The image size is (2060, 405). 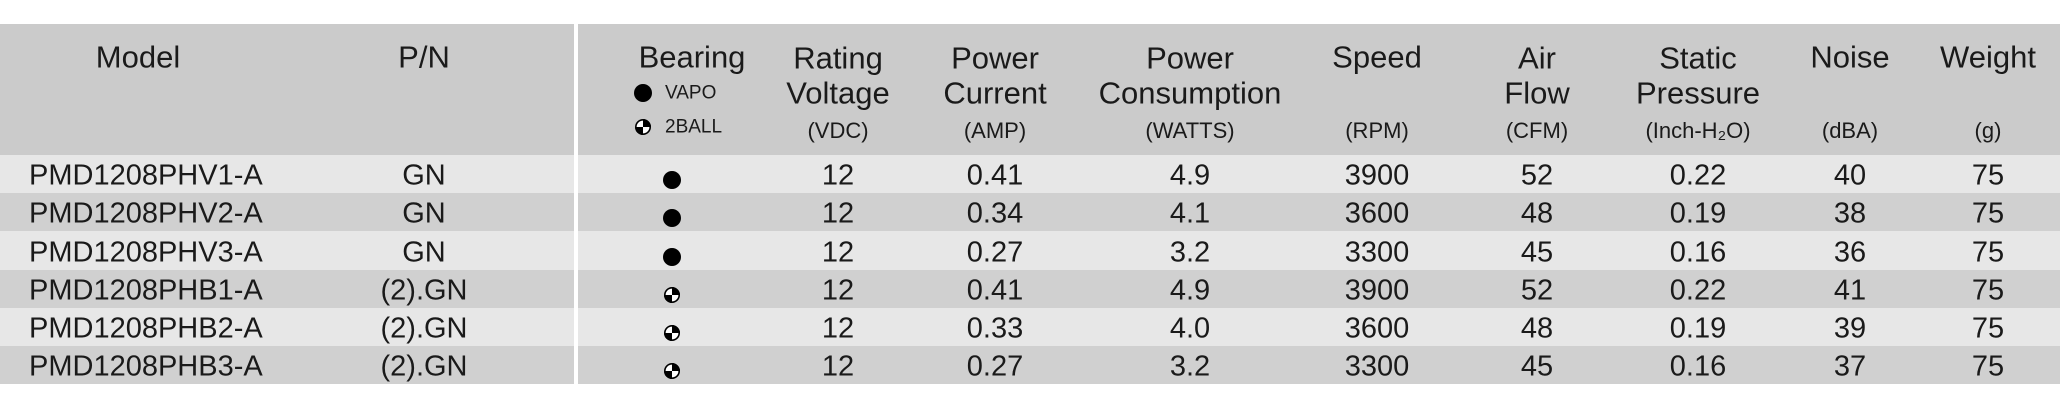 What do you see at coordinates (1190, 130) in the screenshot?
I see `column-unit: (WATTS)` at bounding box center [1190, 130].